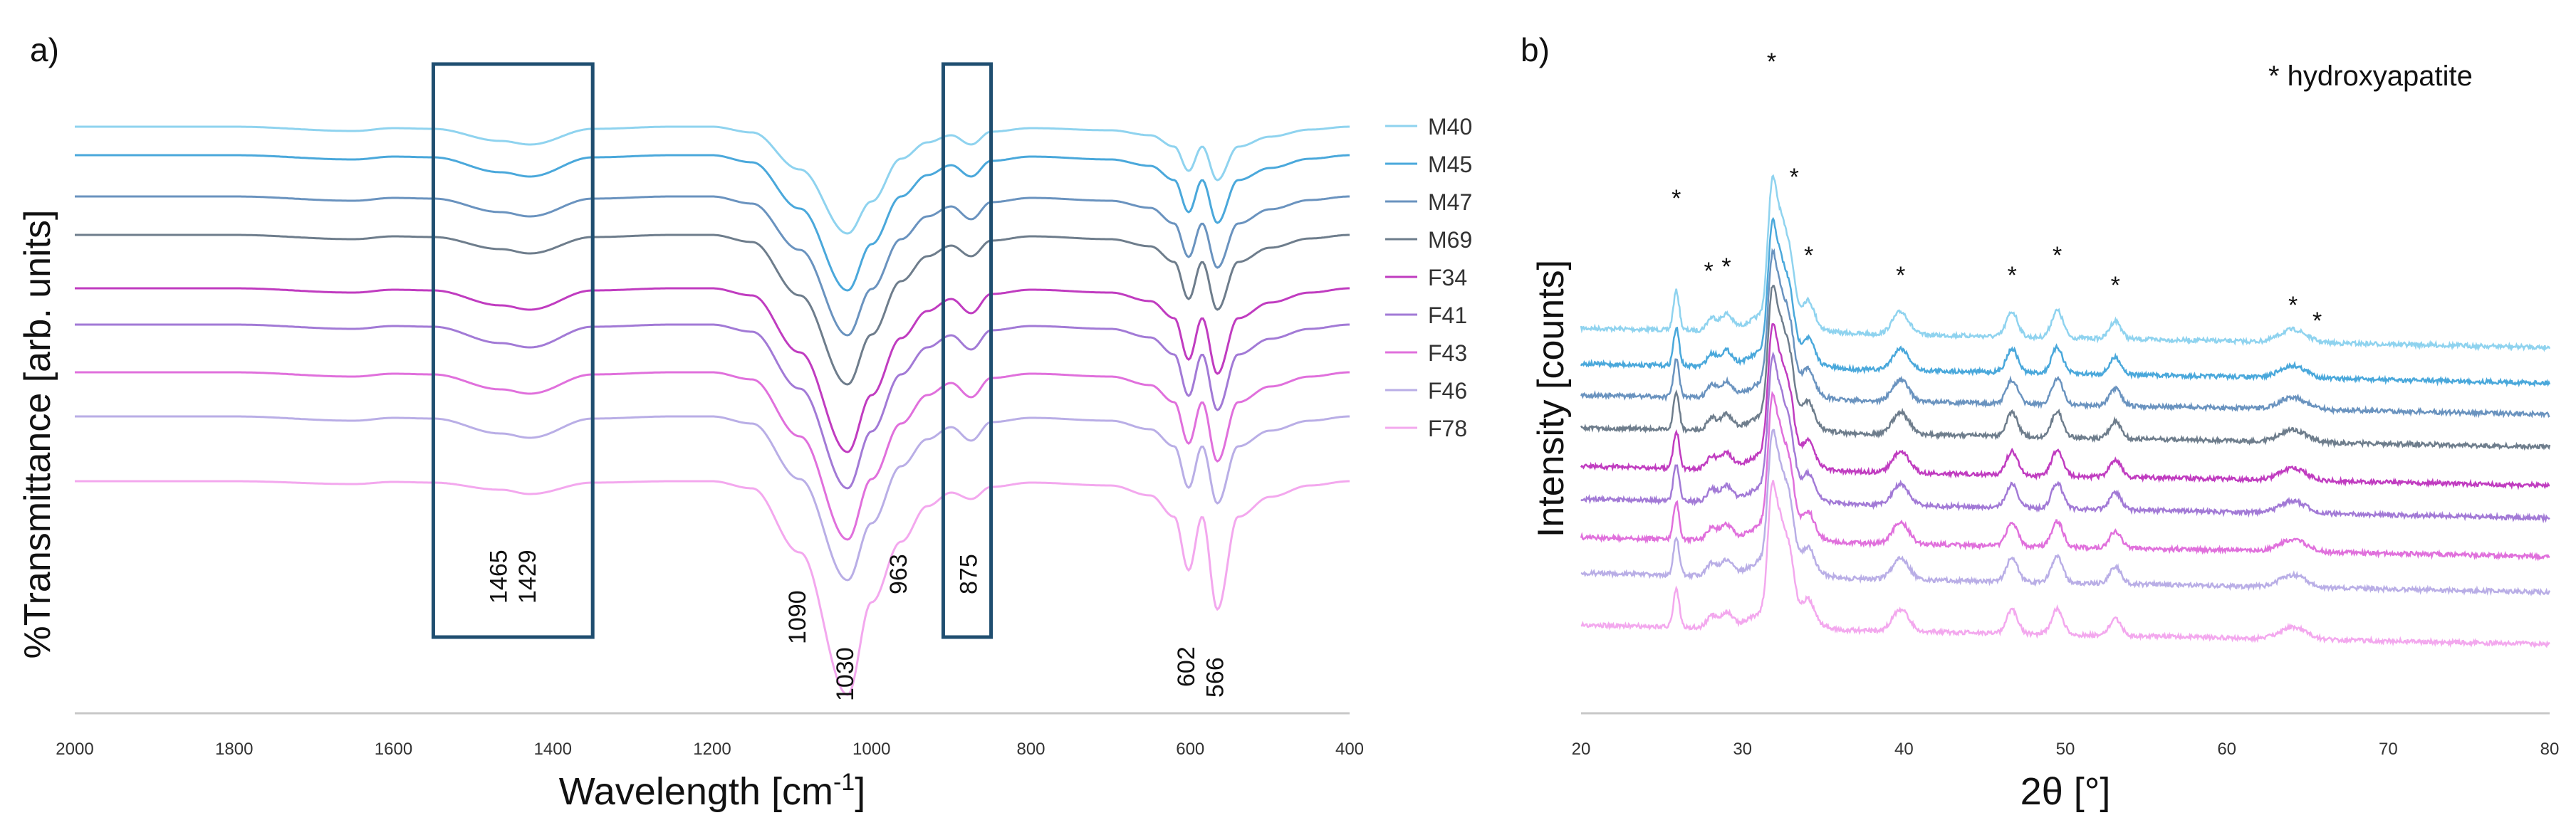 This screenshot has width=2576, height=830. Describe the element at coordinates (845, 674) in the screenshot. I see `peak-label-1030: 1030` at that location.